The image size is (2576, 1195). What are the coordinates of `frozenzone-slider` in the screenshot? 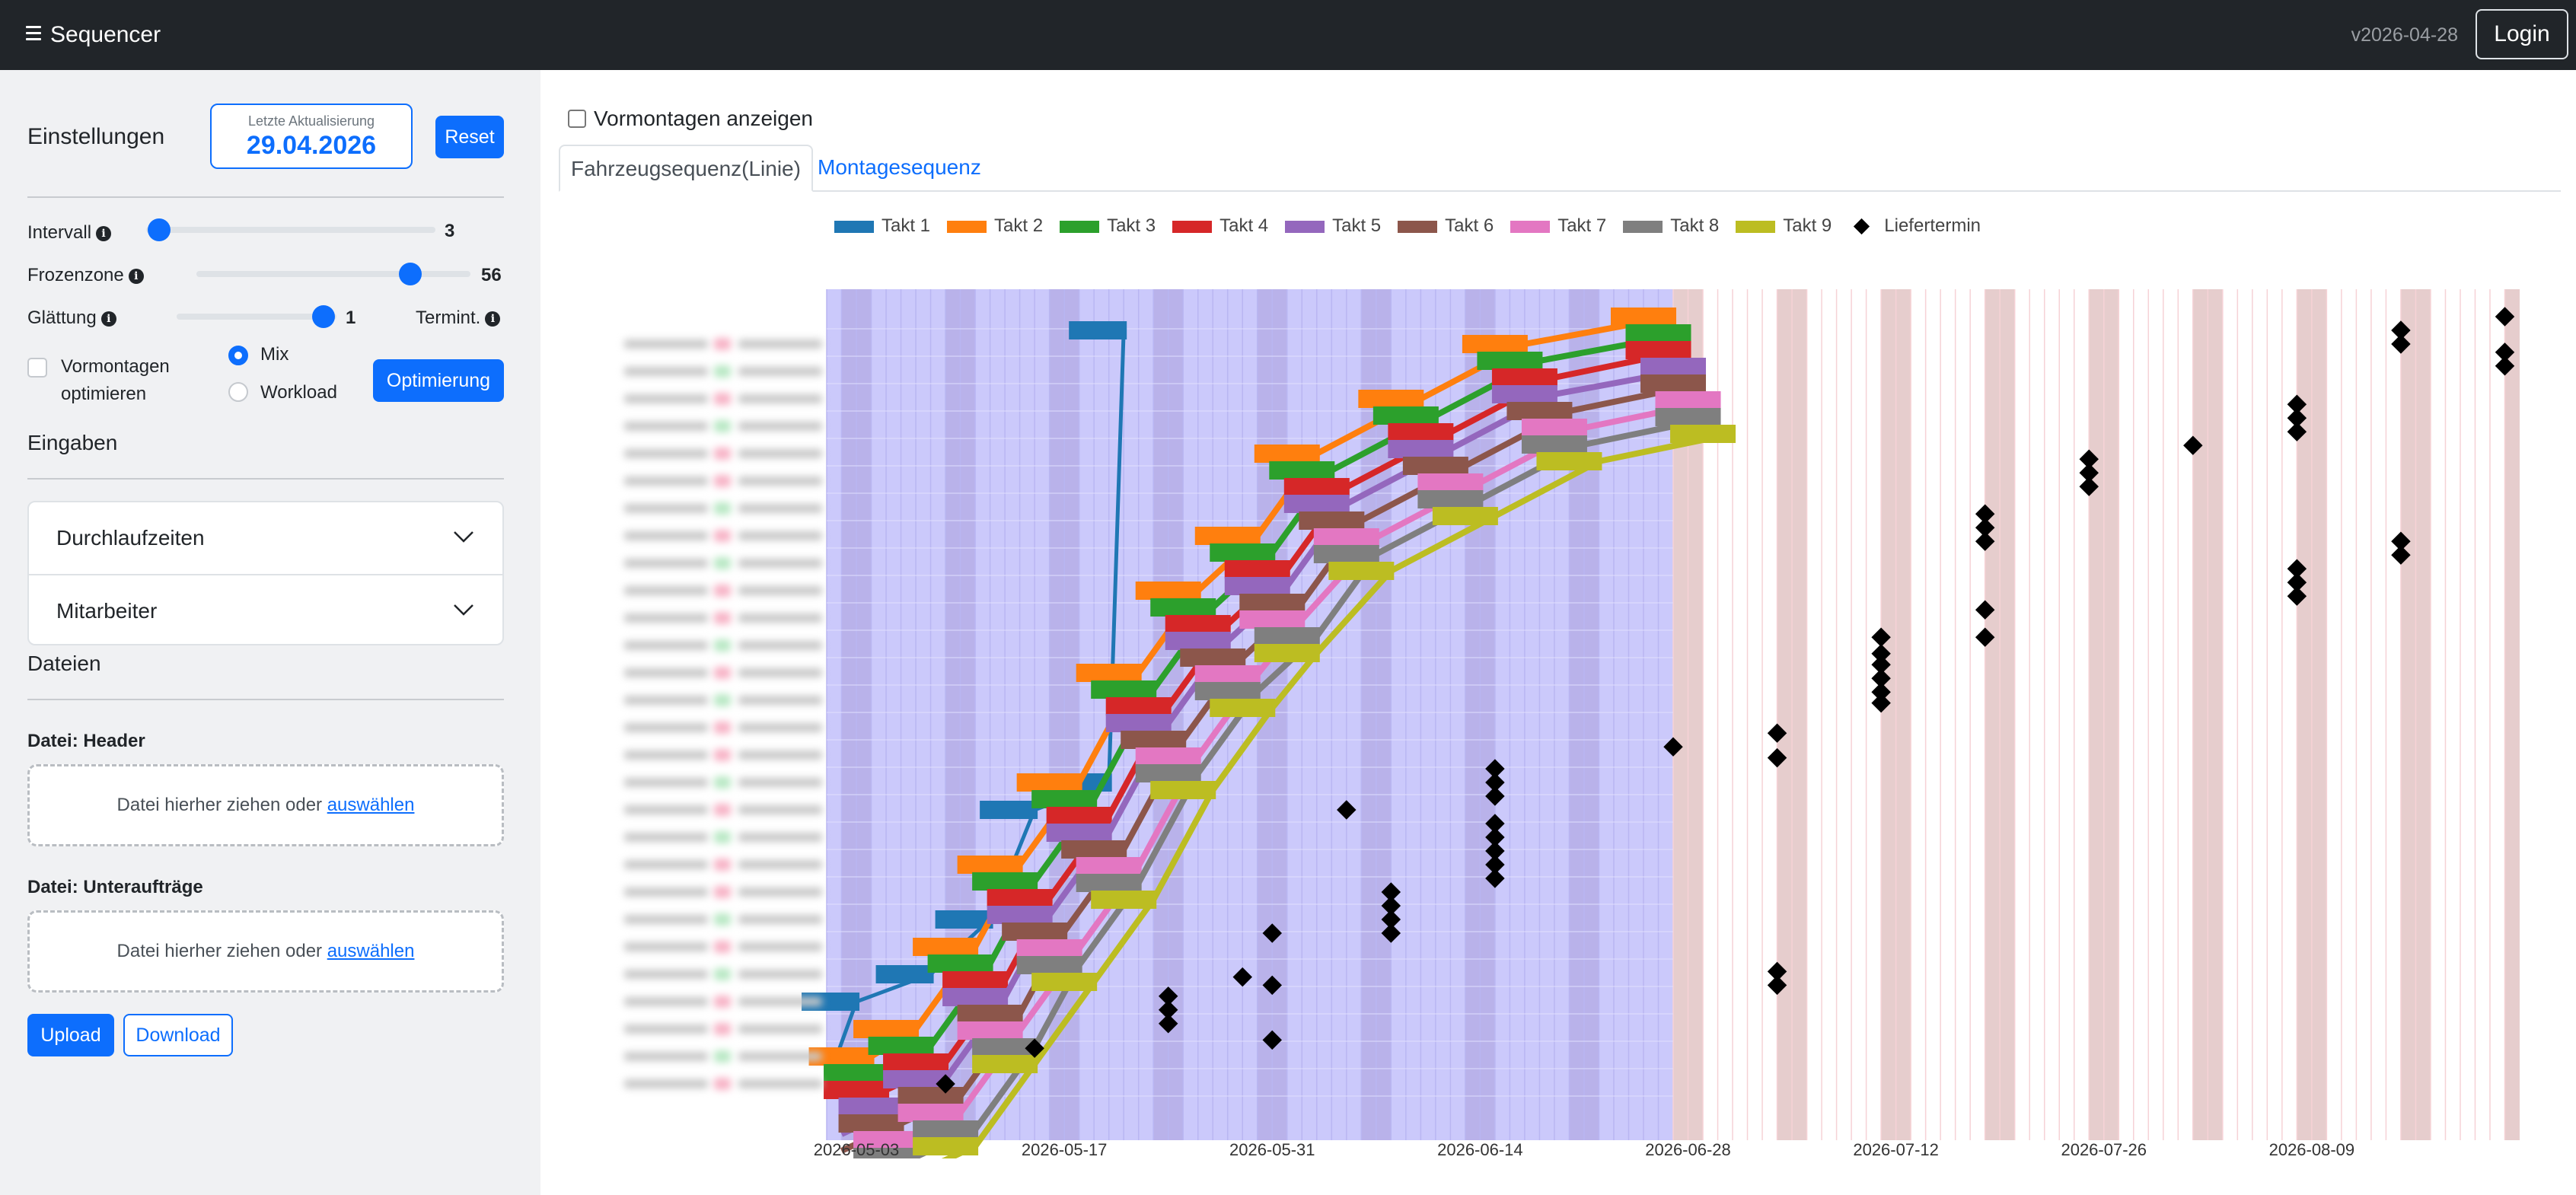 It's located at (333, 274).